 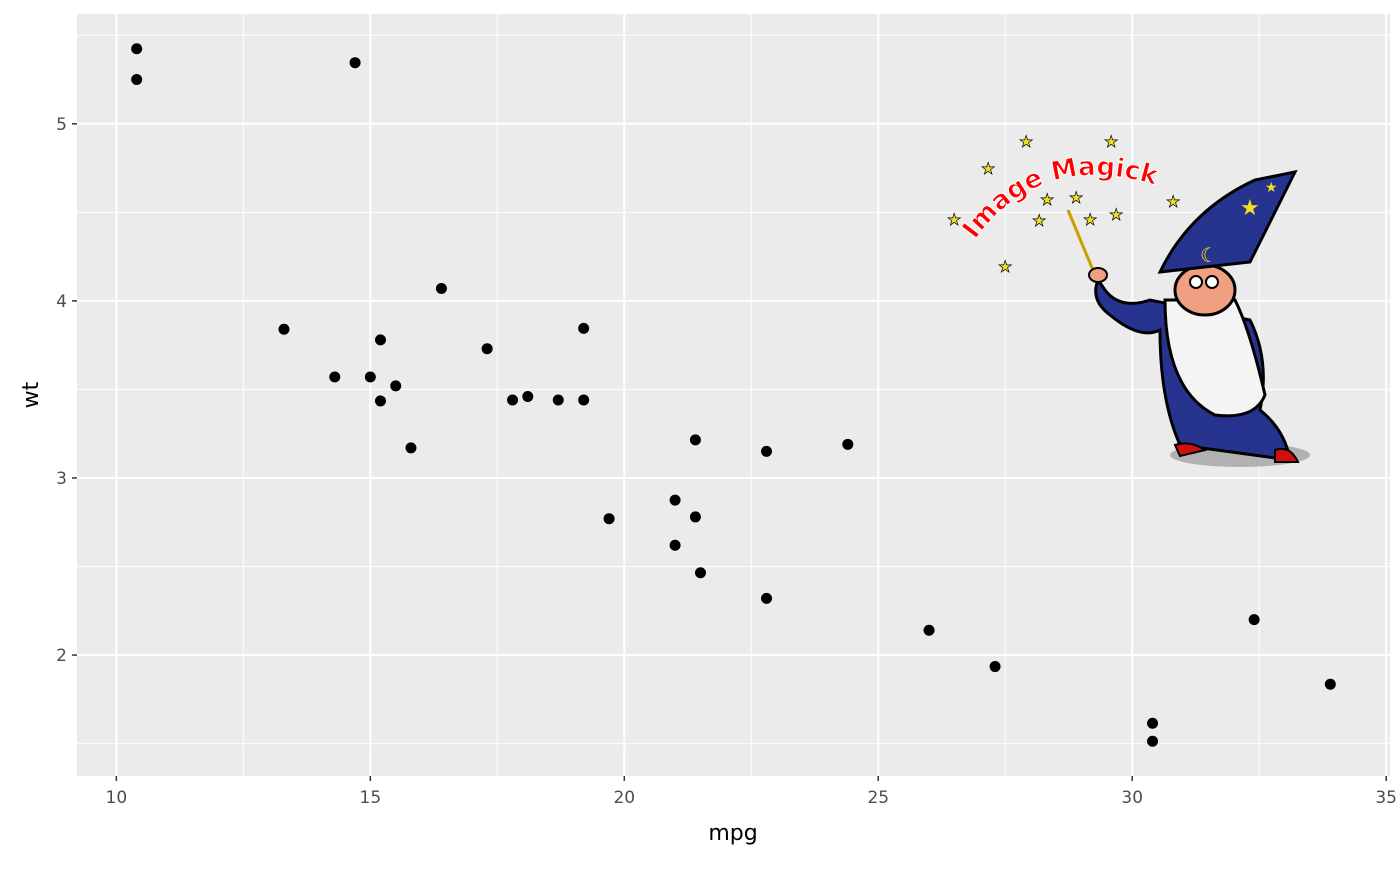 What do you see at coordinates (61, 479) in the screenshot?
I see `y-tick-label: 3` at bounding box center [61, 479].